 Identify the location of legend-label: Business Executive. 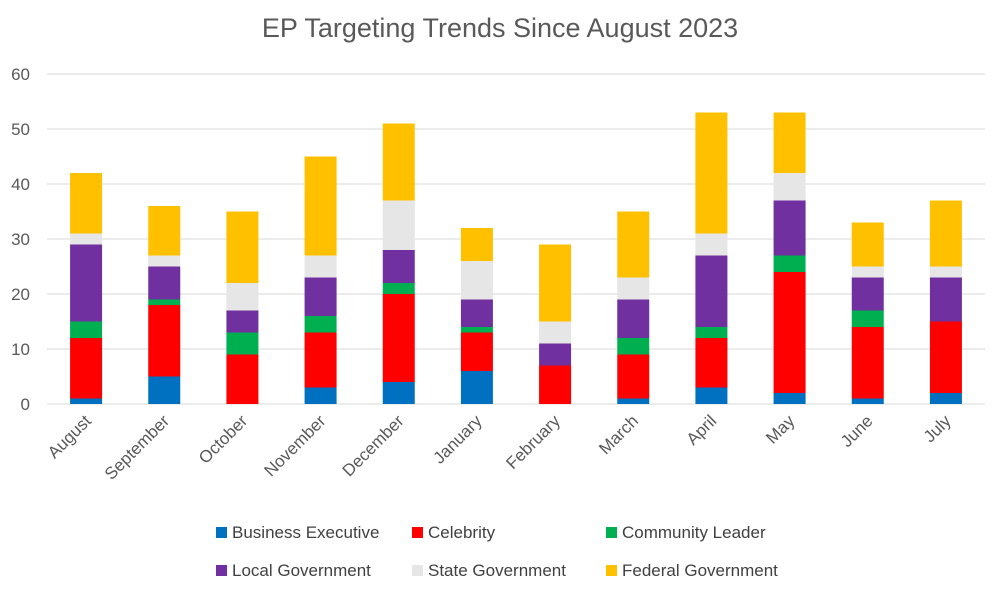
(305, 532).